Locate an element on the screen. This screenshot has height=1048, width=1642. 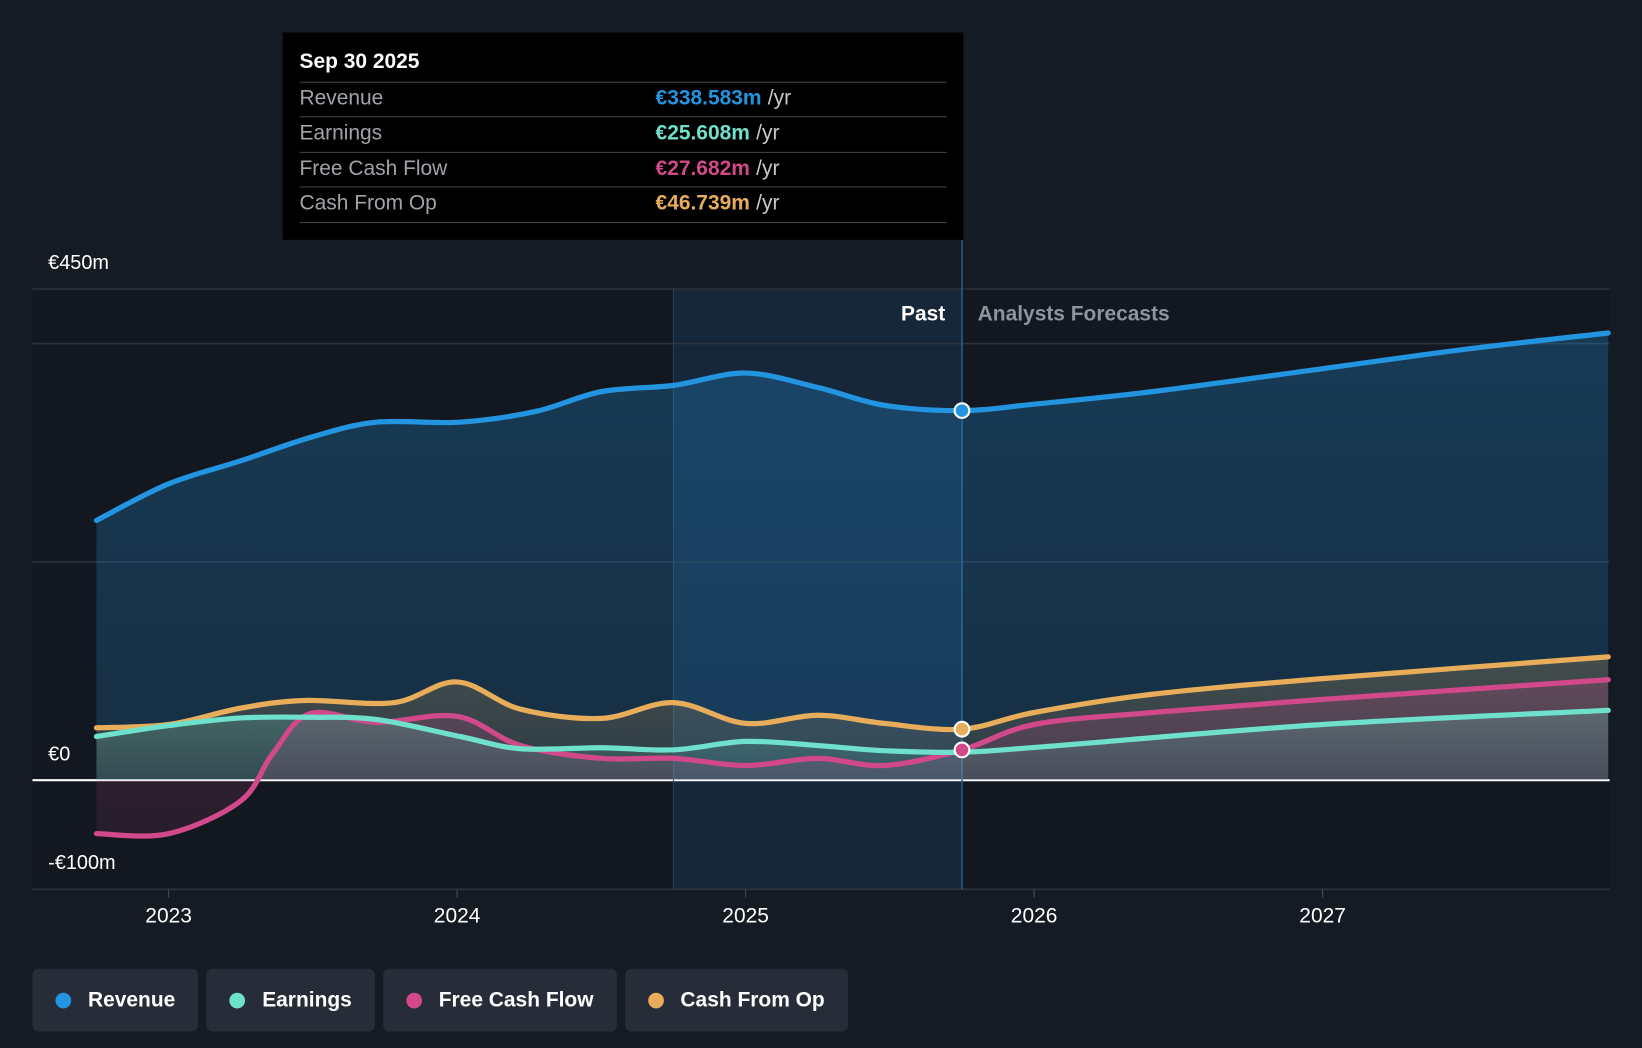
legend-label: Revenue is located at coordinates (131, 1000).